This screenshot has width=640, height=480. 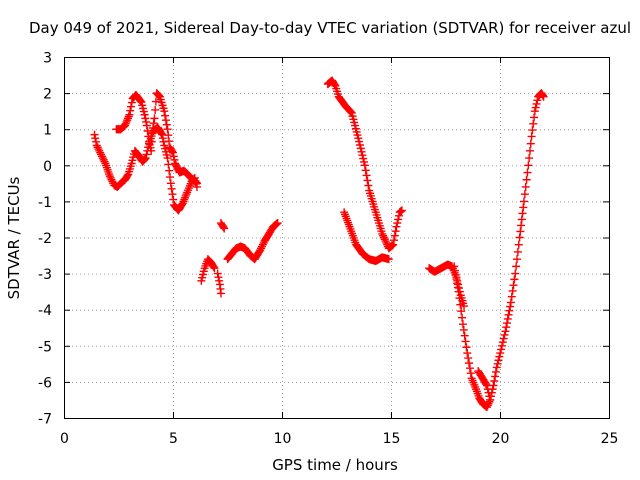 I want to click on y-tick-label: -5, so click(x=45, y=347).